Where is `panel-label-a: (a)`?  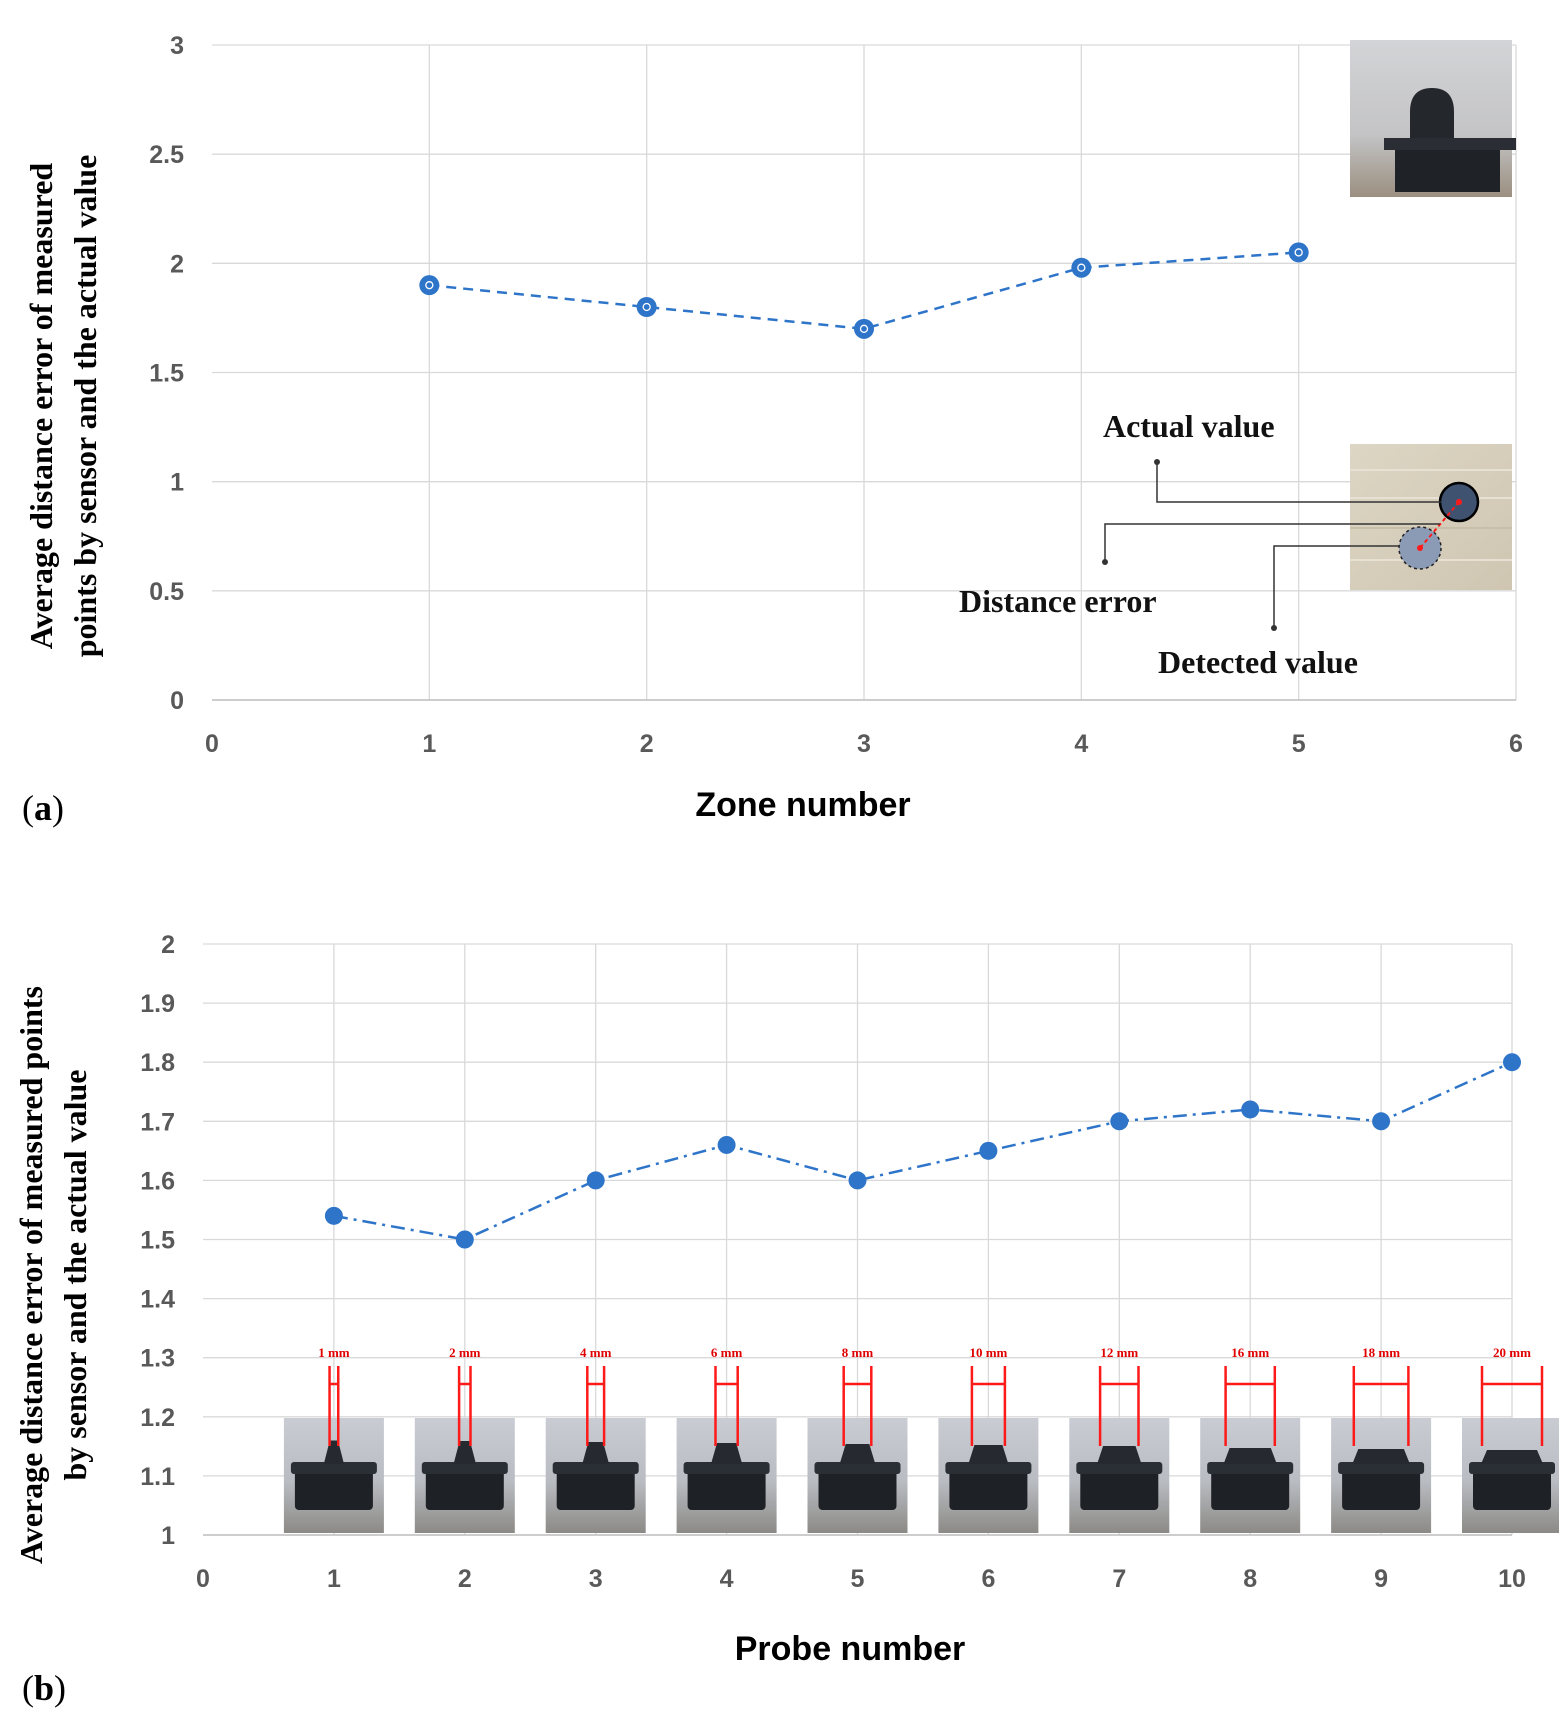
panel-label-a: (a) is located at coordinates (43, 808).